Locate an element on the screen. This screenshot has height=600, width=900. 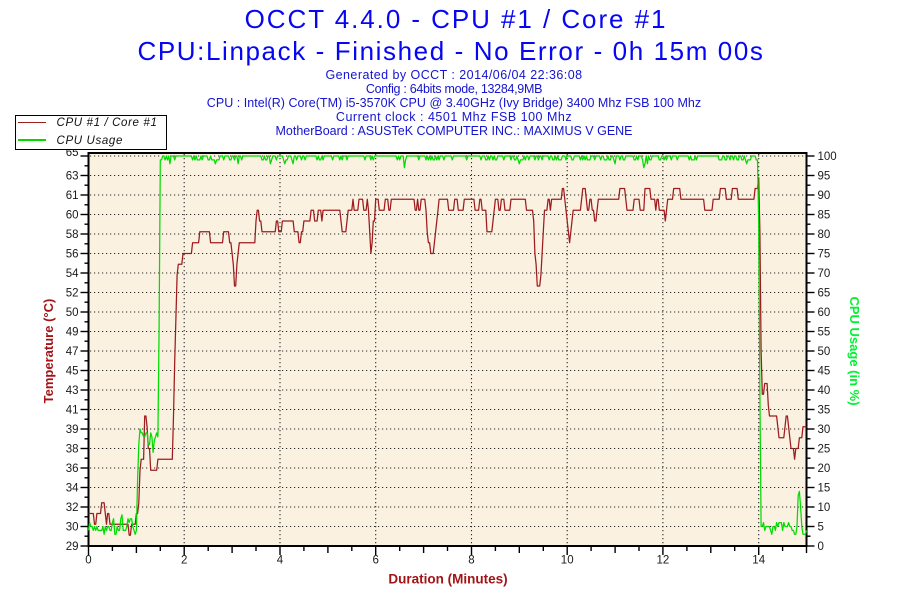
svg-text: 12 is located at coordinates (663, 561).